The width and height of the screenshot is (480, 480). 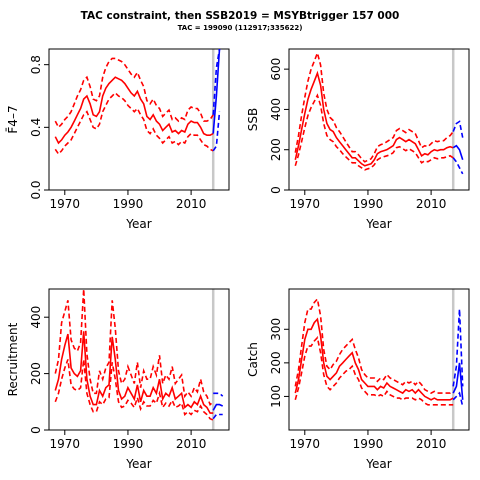 What do you see at coordinates (240, 28) in the screenshot?
I see `figure-subtitle: TAC = 199090 (112917;335622)` at bounding box center [240, 28].